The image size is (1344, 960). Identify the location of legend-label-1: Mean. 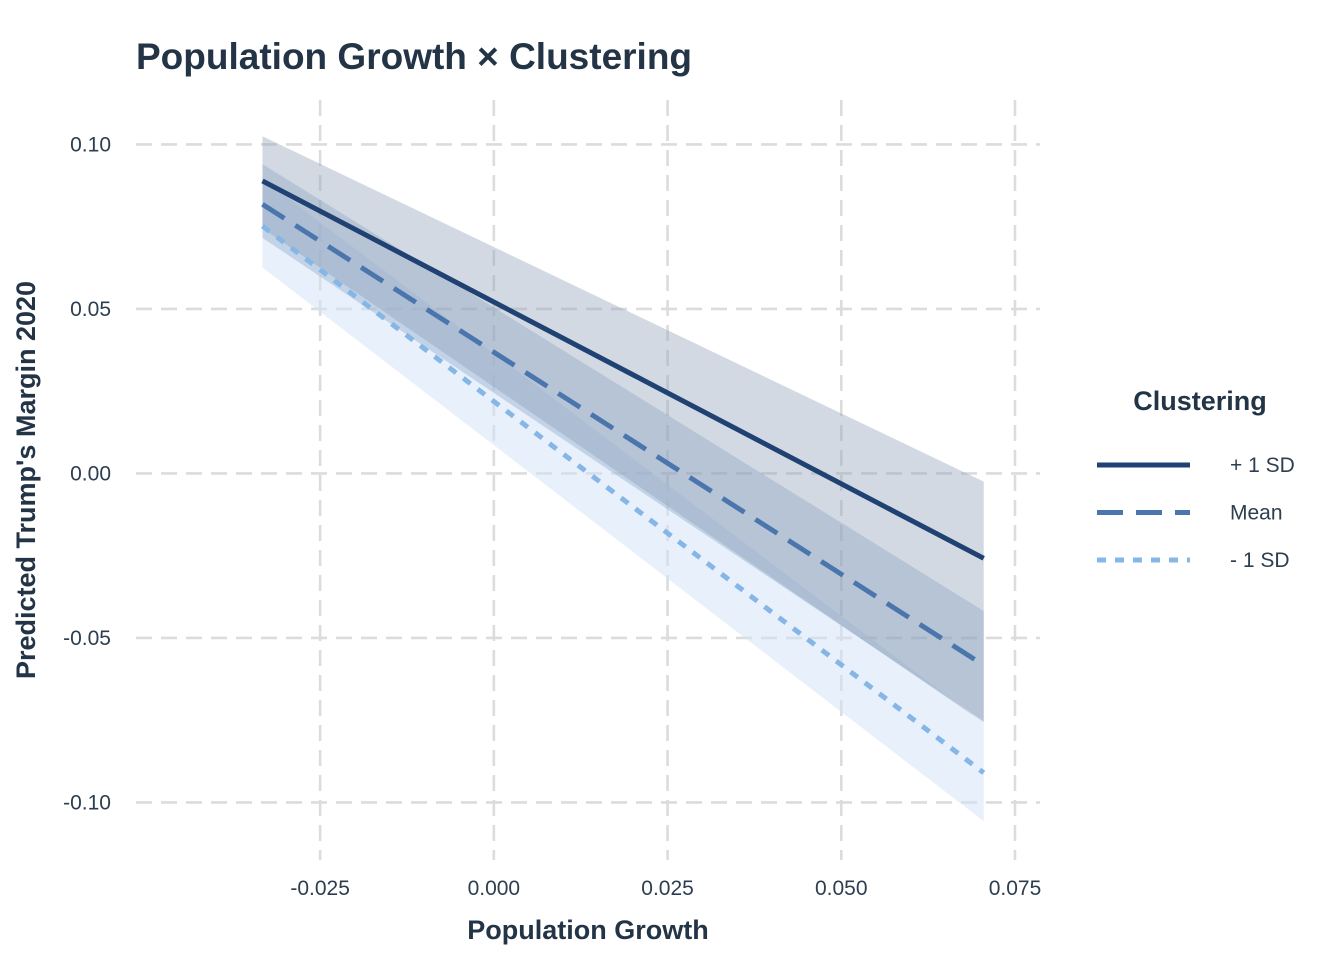
(1256, 513).